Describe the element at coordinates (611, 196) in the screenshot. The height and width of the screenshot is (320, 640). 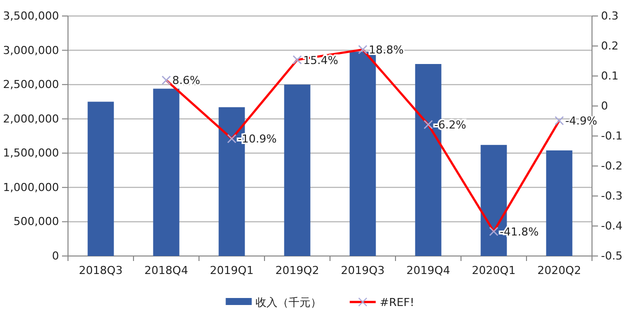
I see `y2-tick-label: -0.3` at that location.